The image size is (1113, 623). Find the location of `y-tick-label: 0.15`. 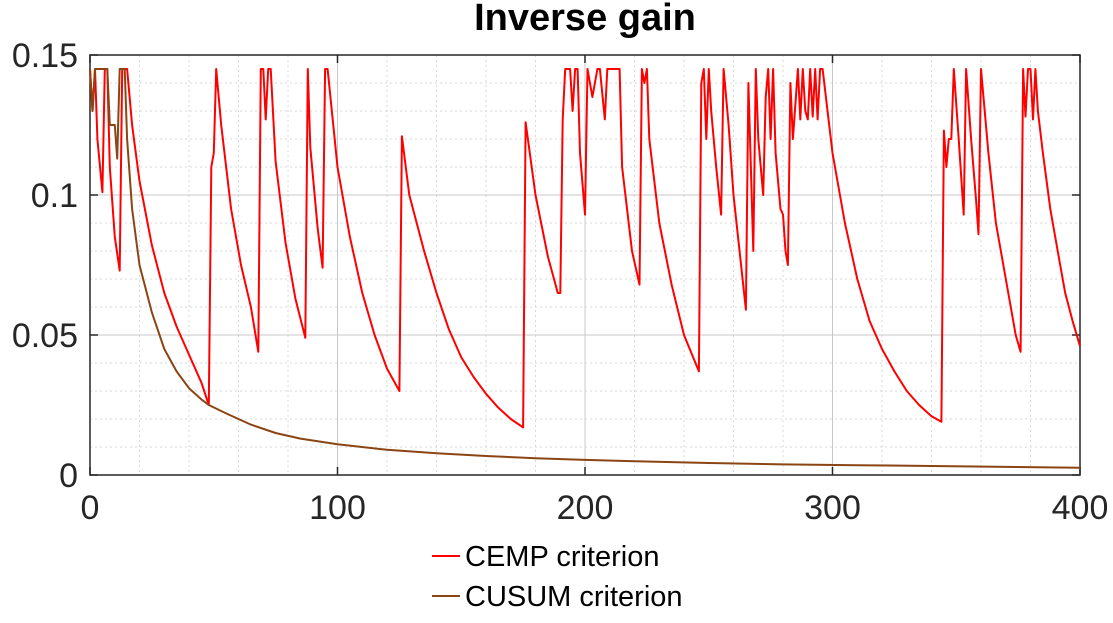

y-tick-label: 0.15 is located at coordinates (45, 56).